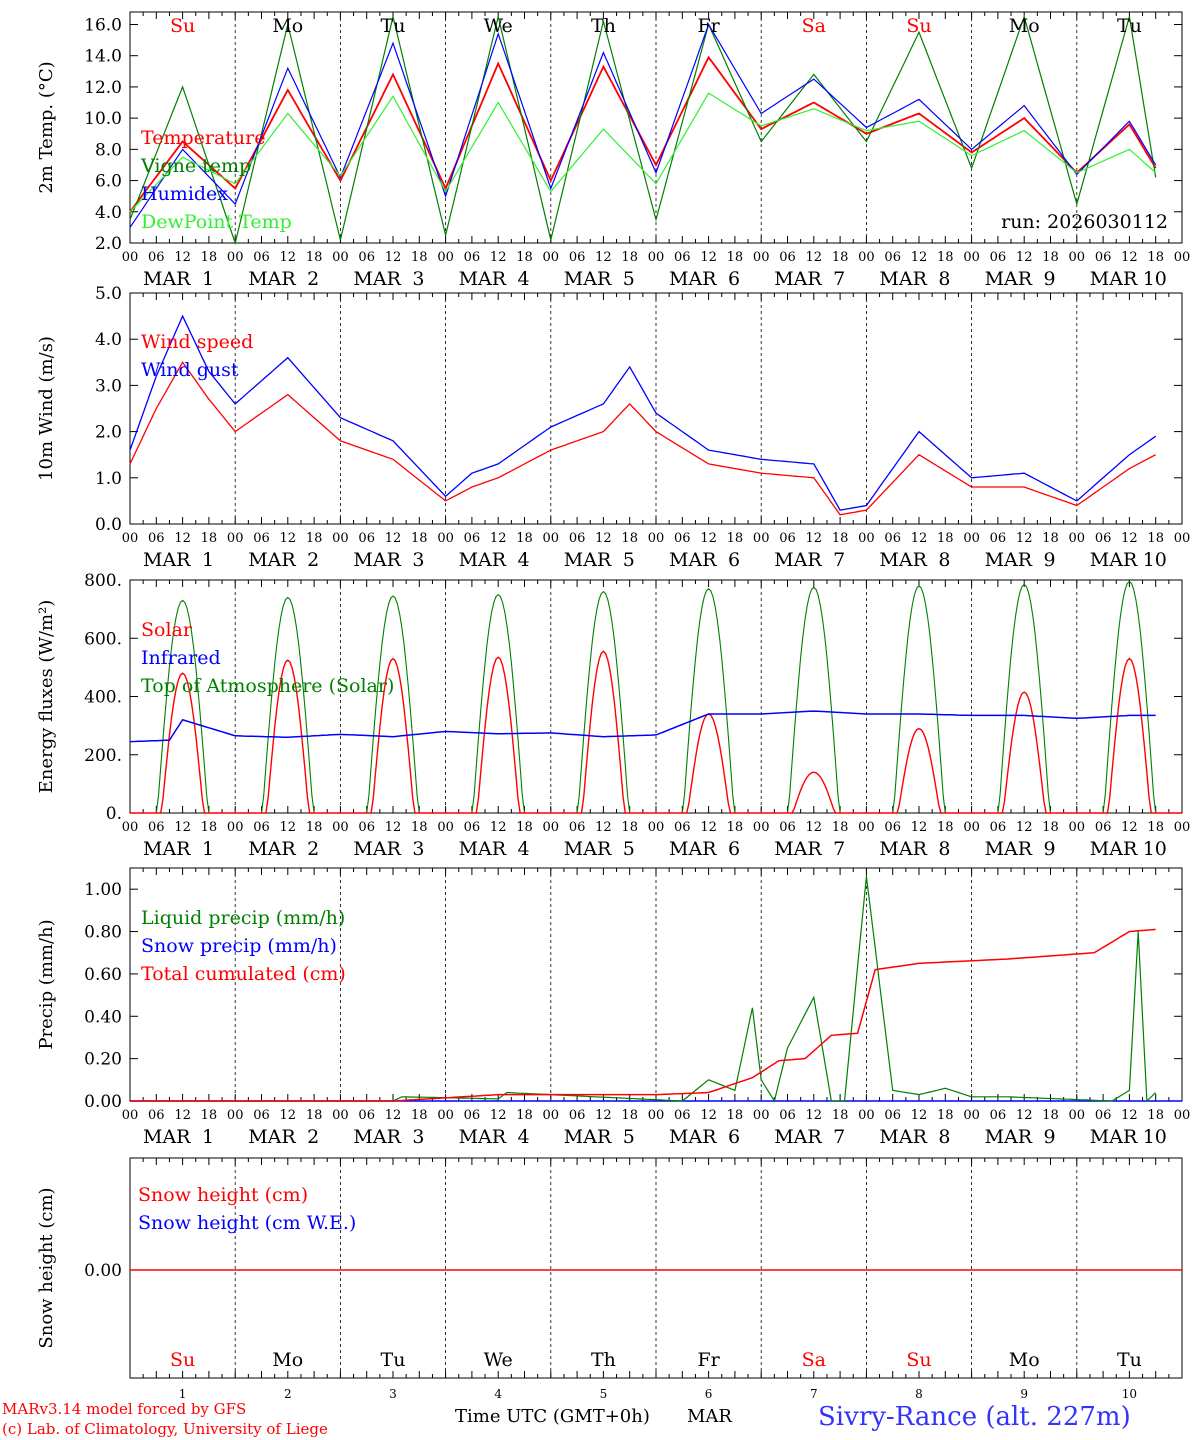  What do you see at coordinates (103, 1017) in the screenshot?
I see `y-tick-label: 0.40` at bounding box center [103, 1017].